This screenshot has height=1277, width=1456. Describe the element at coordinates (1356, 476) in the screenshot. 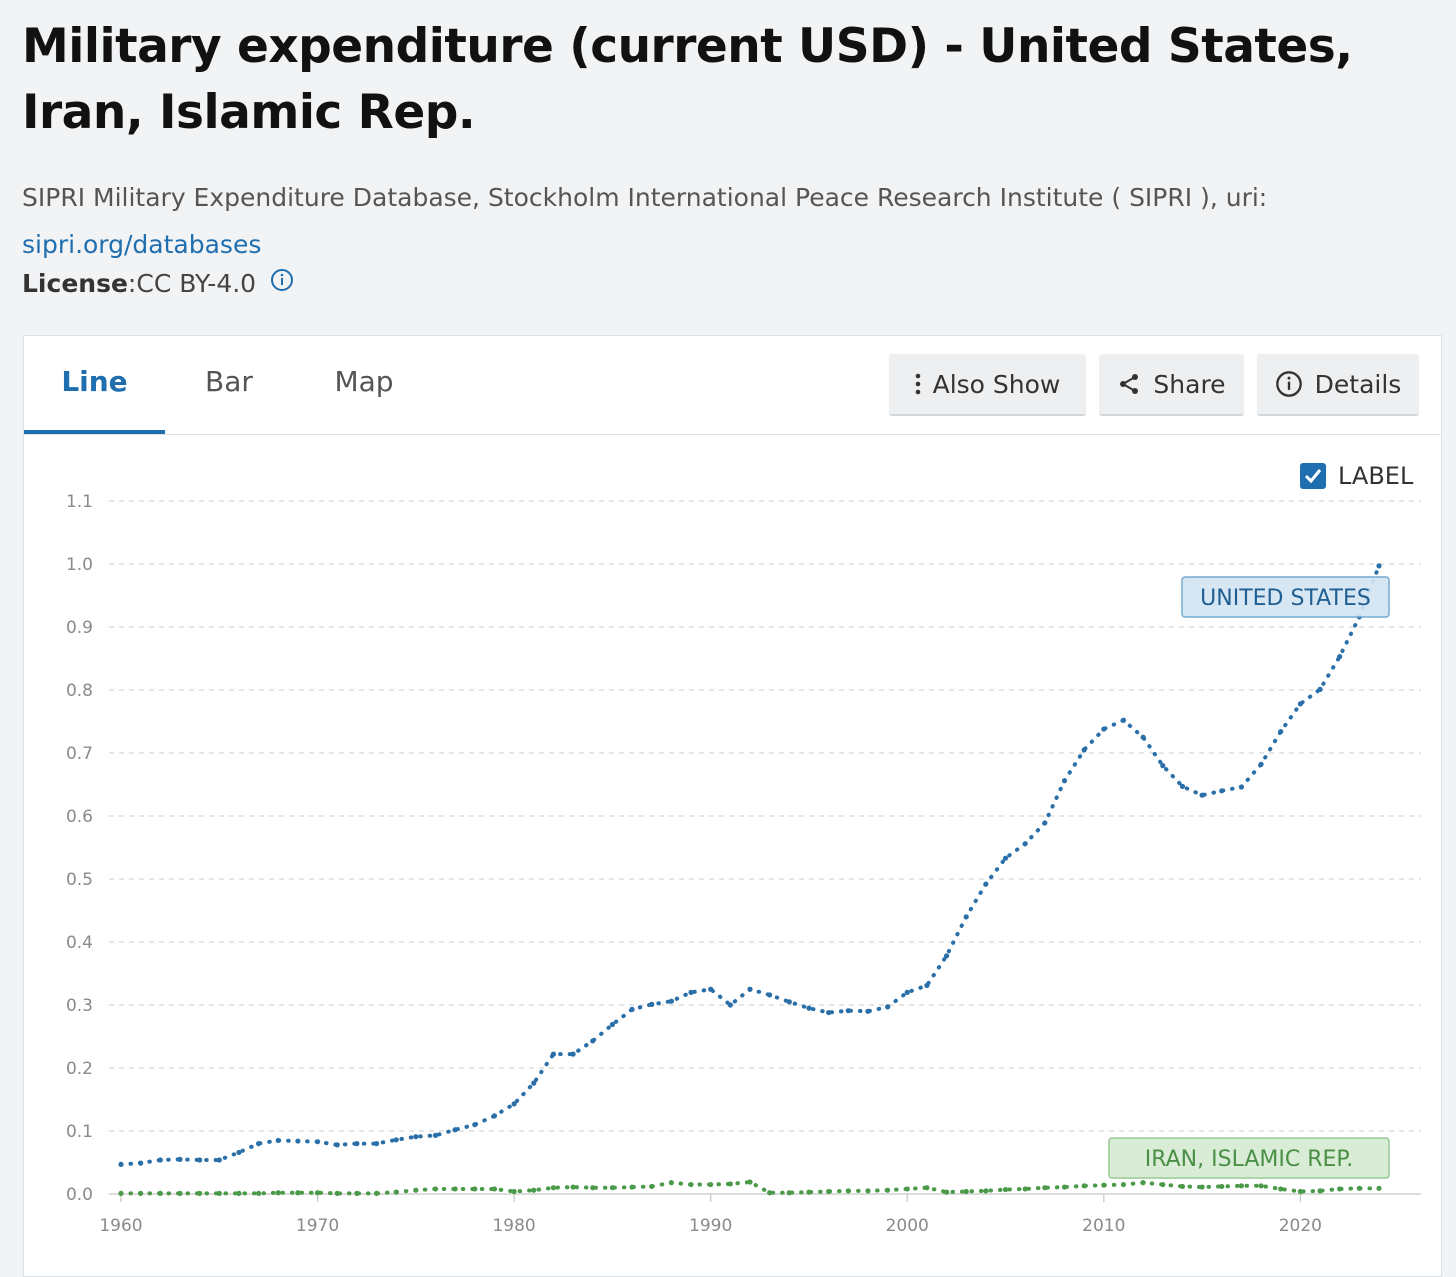

I see `label-toggle: LABEL` at that location.